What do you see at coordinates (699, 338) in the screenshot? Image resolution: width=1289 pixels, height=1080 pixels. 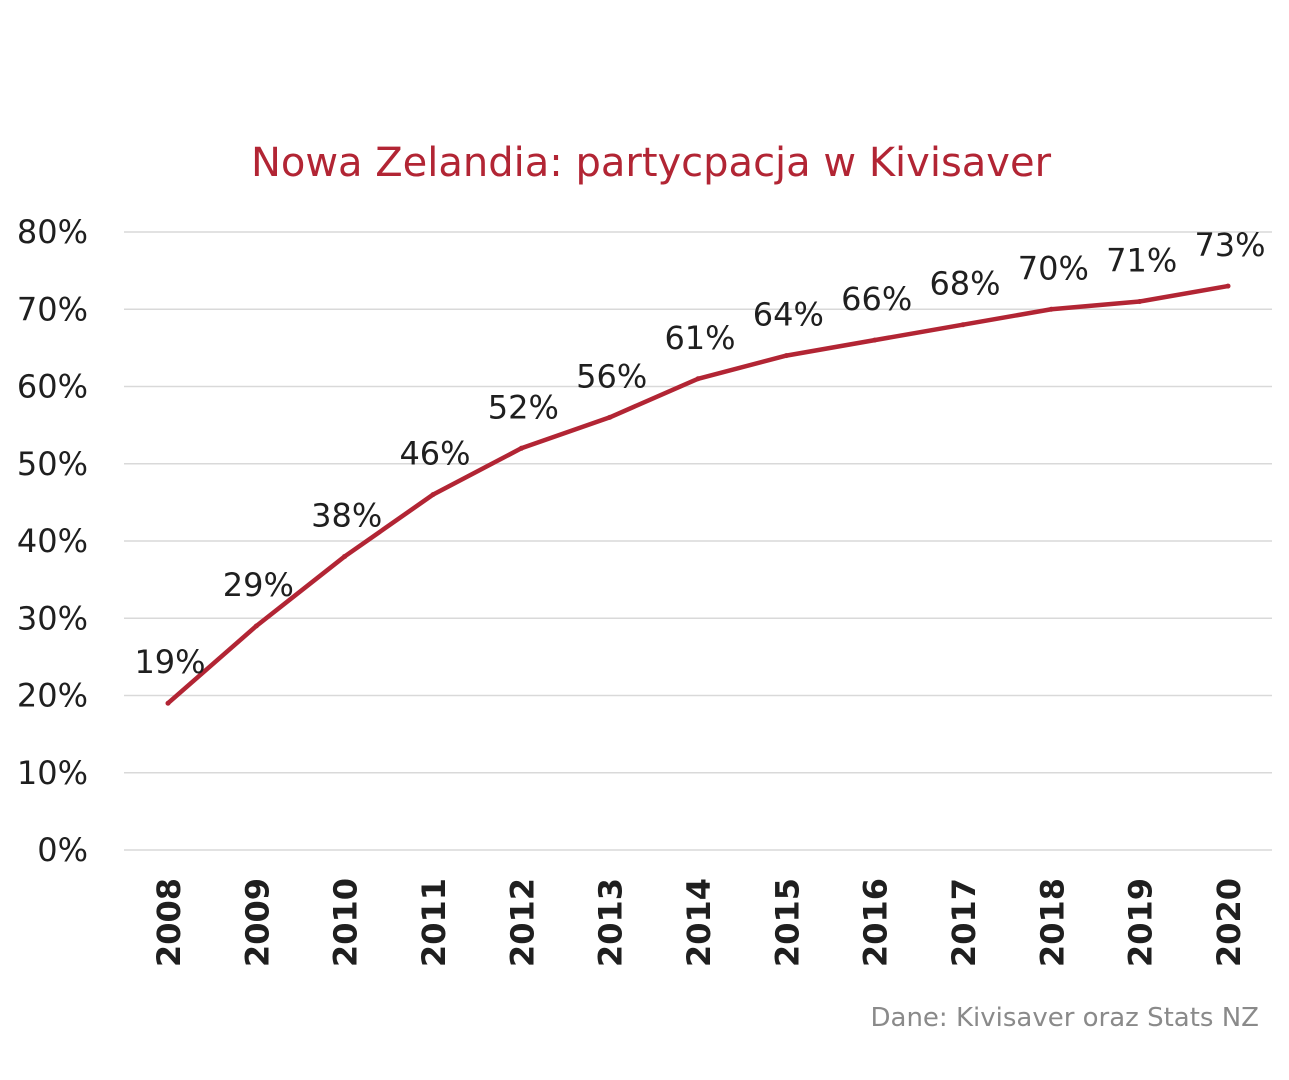 I see `data-label: 61%` at bounding box center [699, 338].